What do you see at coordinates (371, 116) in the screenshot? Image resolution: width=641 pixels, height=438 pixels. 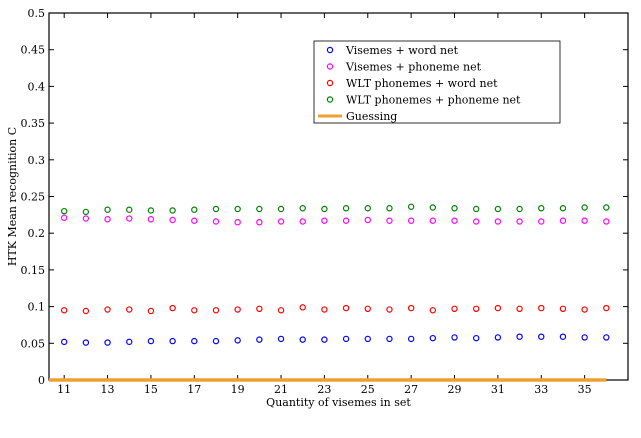 I see `legend-entry: Guessing` at bounding box center [371, 116].